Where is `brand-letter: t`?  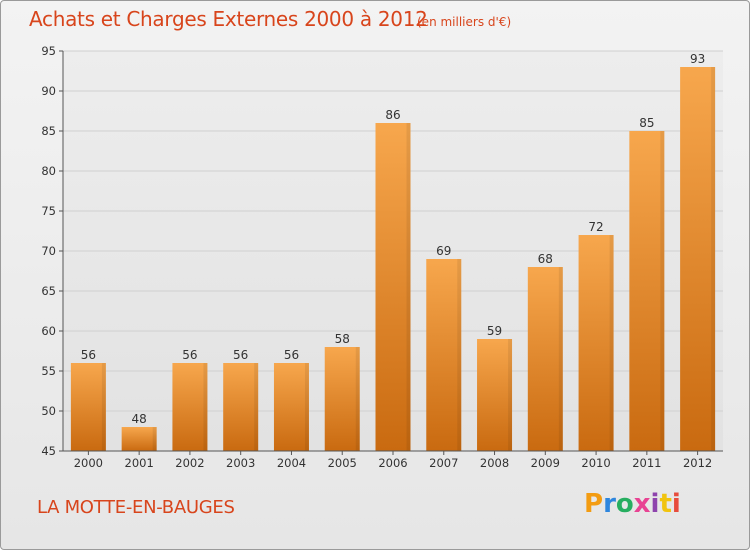 brand-letter: t is located at coordinates (665, 504).